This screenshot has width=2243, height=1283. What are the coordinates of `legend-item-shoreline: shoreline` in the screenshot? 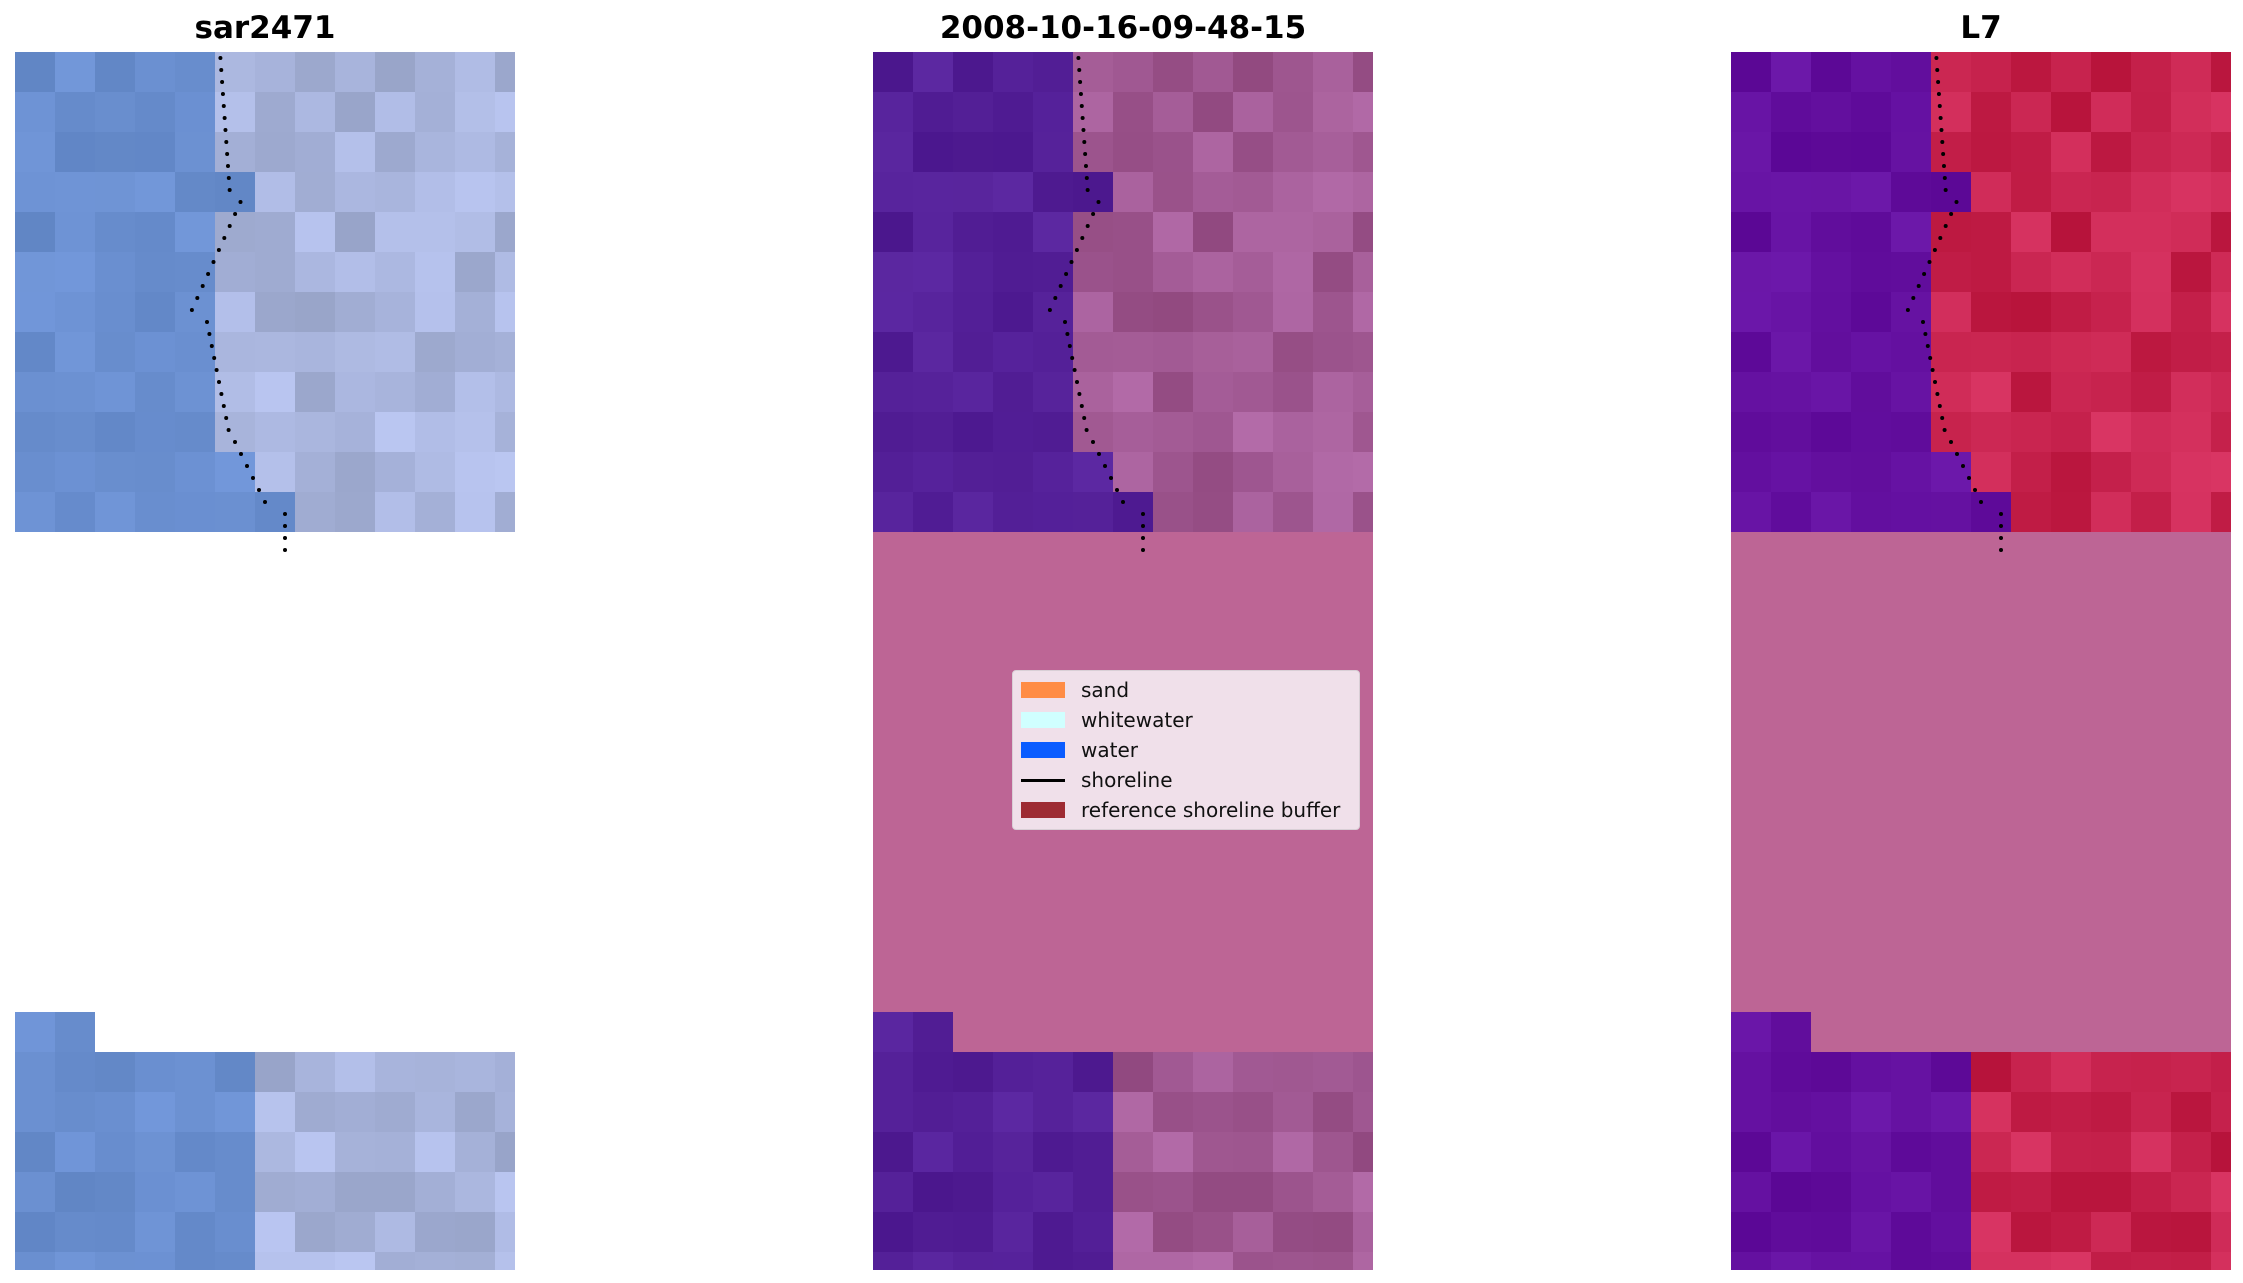 It's located at (1186, 780).